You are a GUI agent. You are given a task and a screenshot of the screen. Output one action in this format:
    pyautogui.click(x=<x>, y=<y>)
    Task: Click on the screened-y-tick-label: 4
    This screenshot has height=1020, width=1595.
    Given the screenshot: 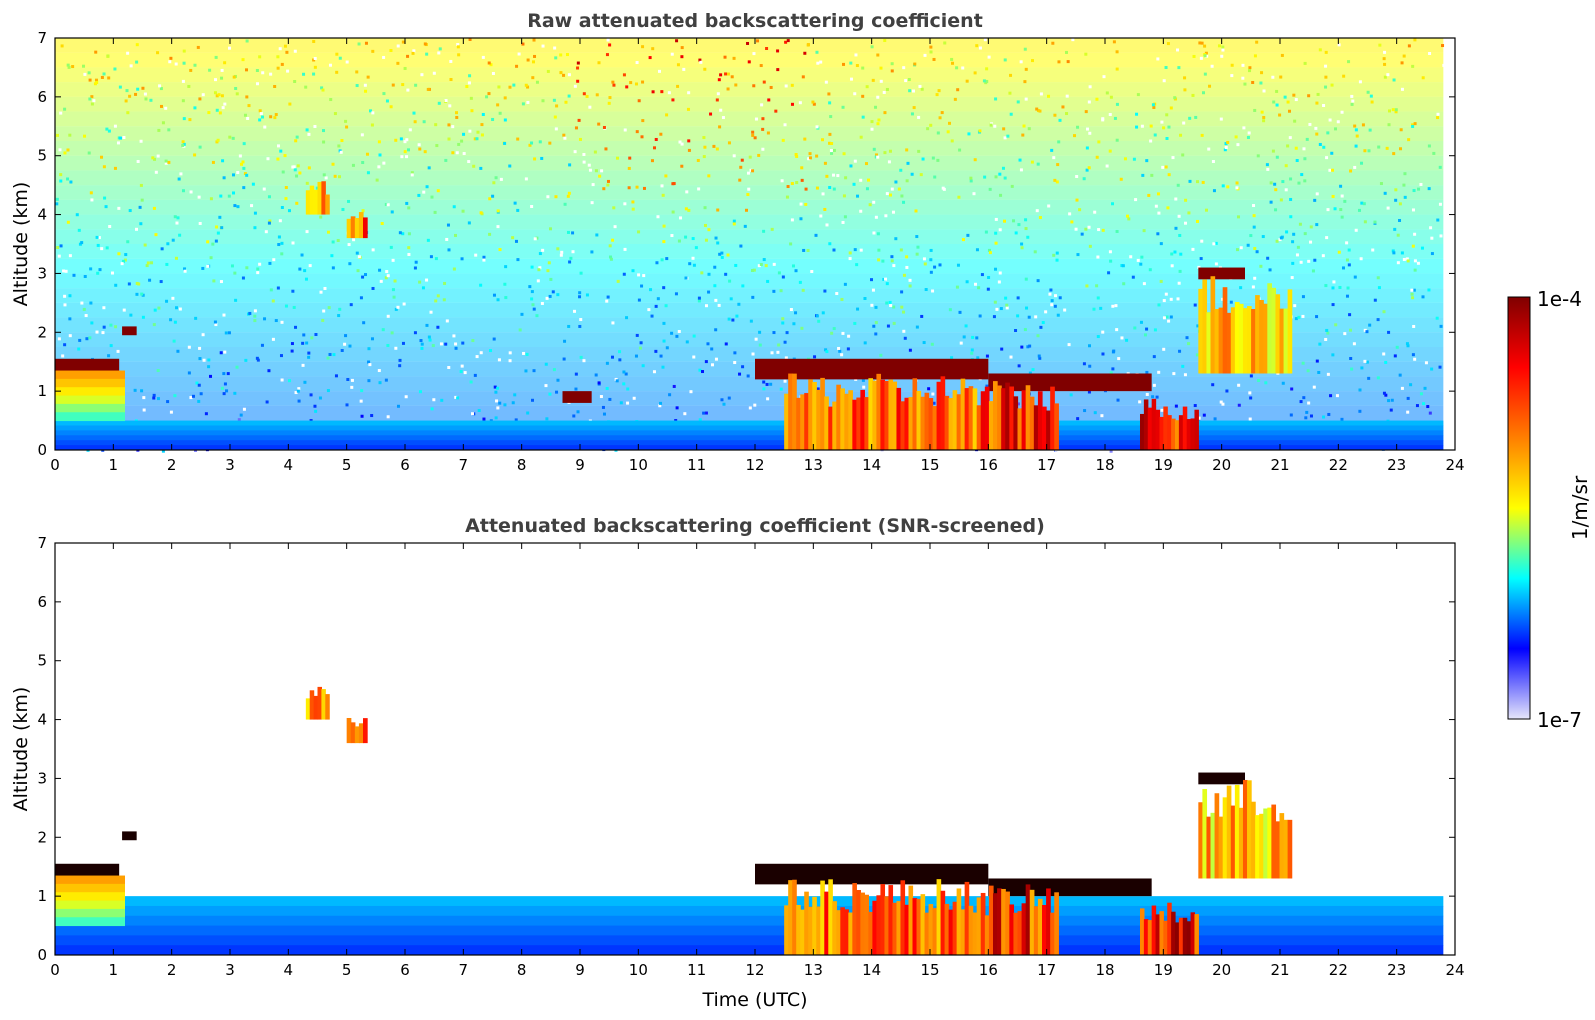 What is the action you would take?
    pyautogui.click(x=42, y=720)
    